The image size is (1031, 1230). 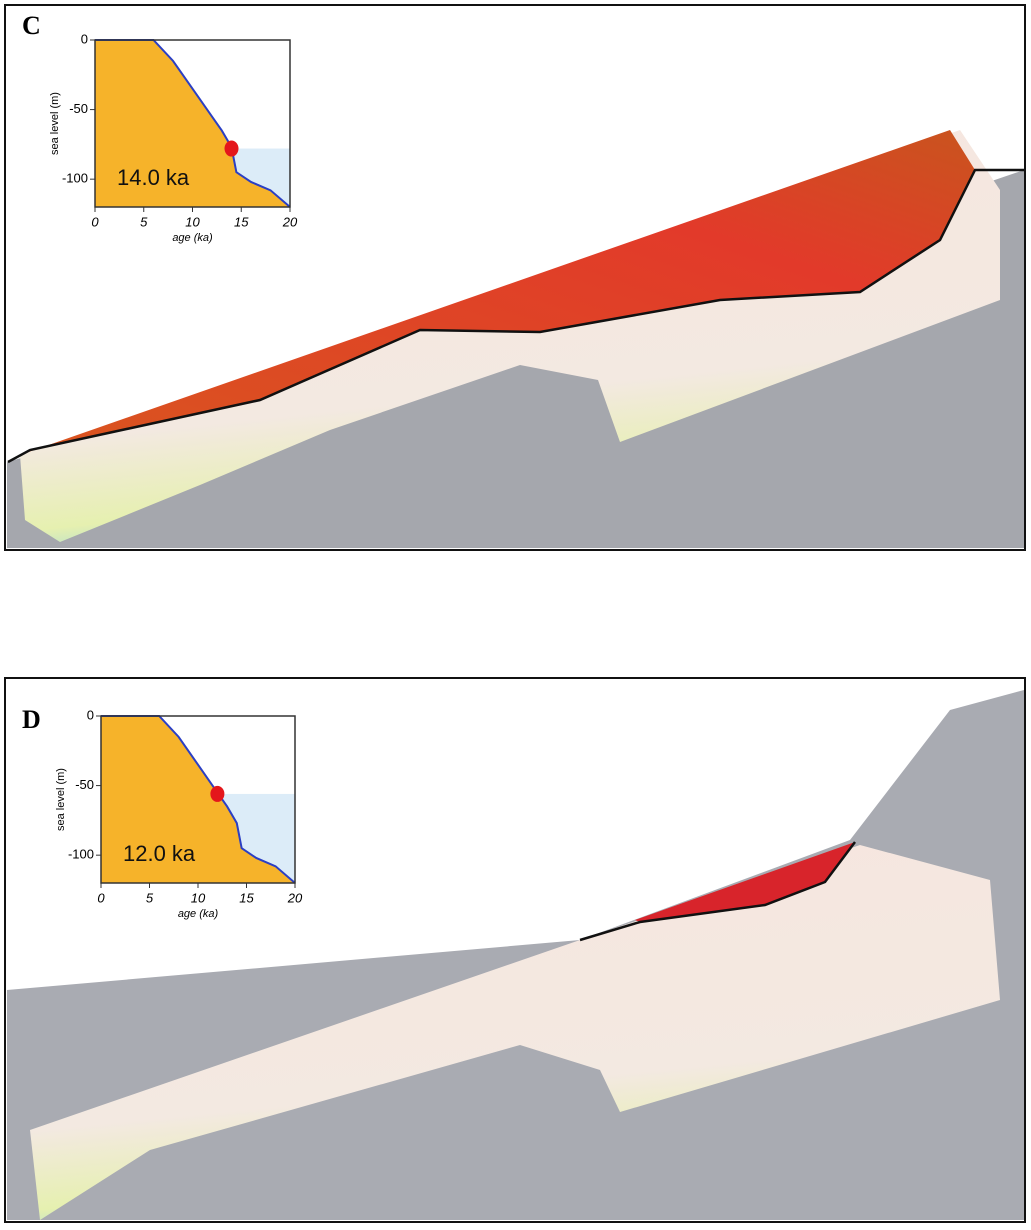 I want to click on exposed-shelf, so click(x=745, y=882).